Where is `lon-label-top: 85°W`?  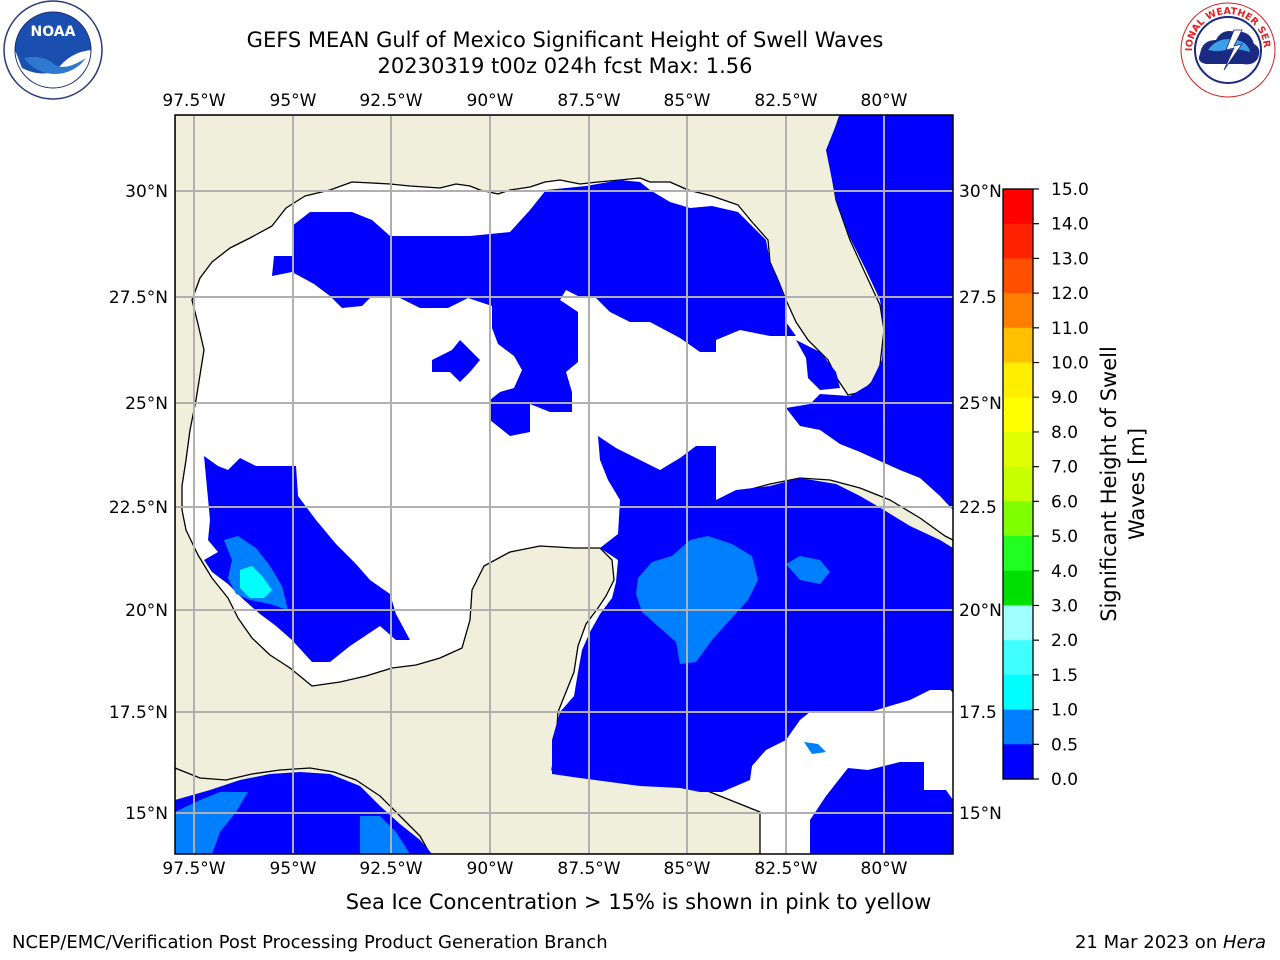 lon-label-top: 85°W is located at coordinates (687, 101).